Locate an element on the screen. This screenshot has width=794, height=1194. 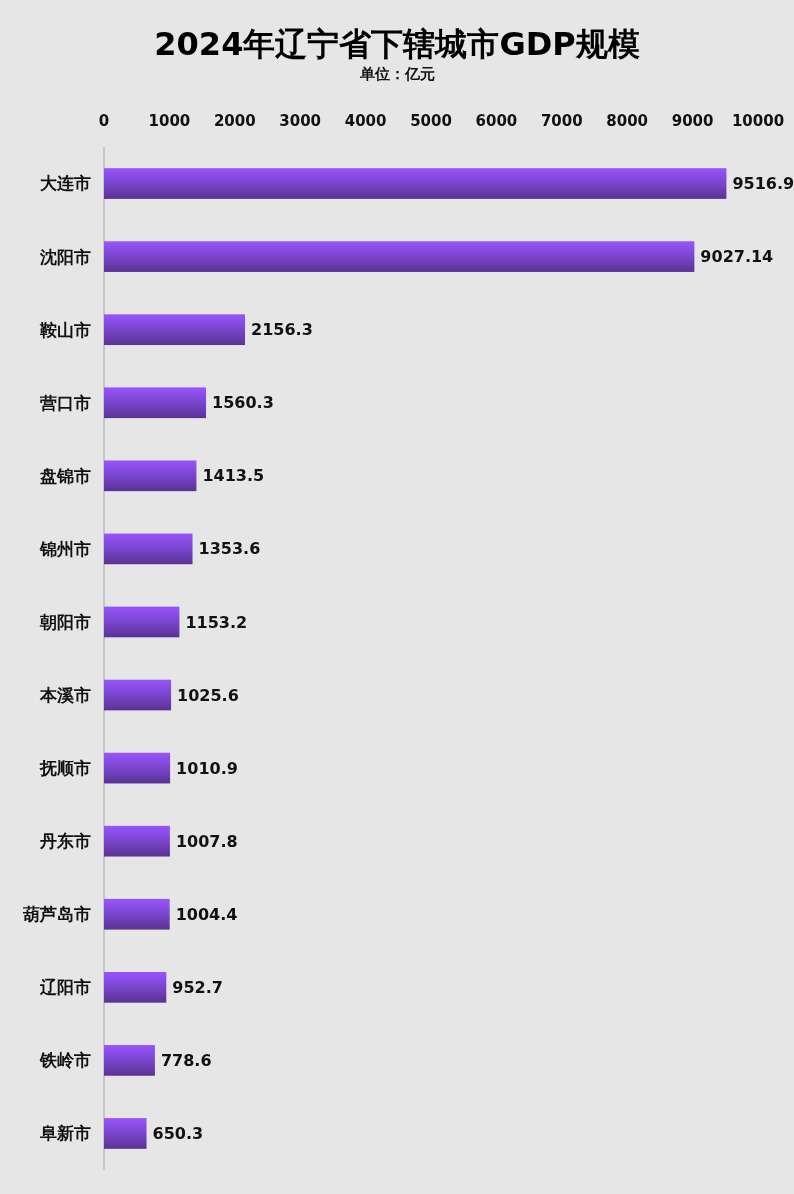
x-tick-label: 1000 is located at coordinates (169, 121).